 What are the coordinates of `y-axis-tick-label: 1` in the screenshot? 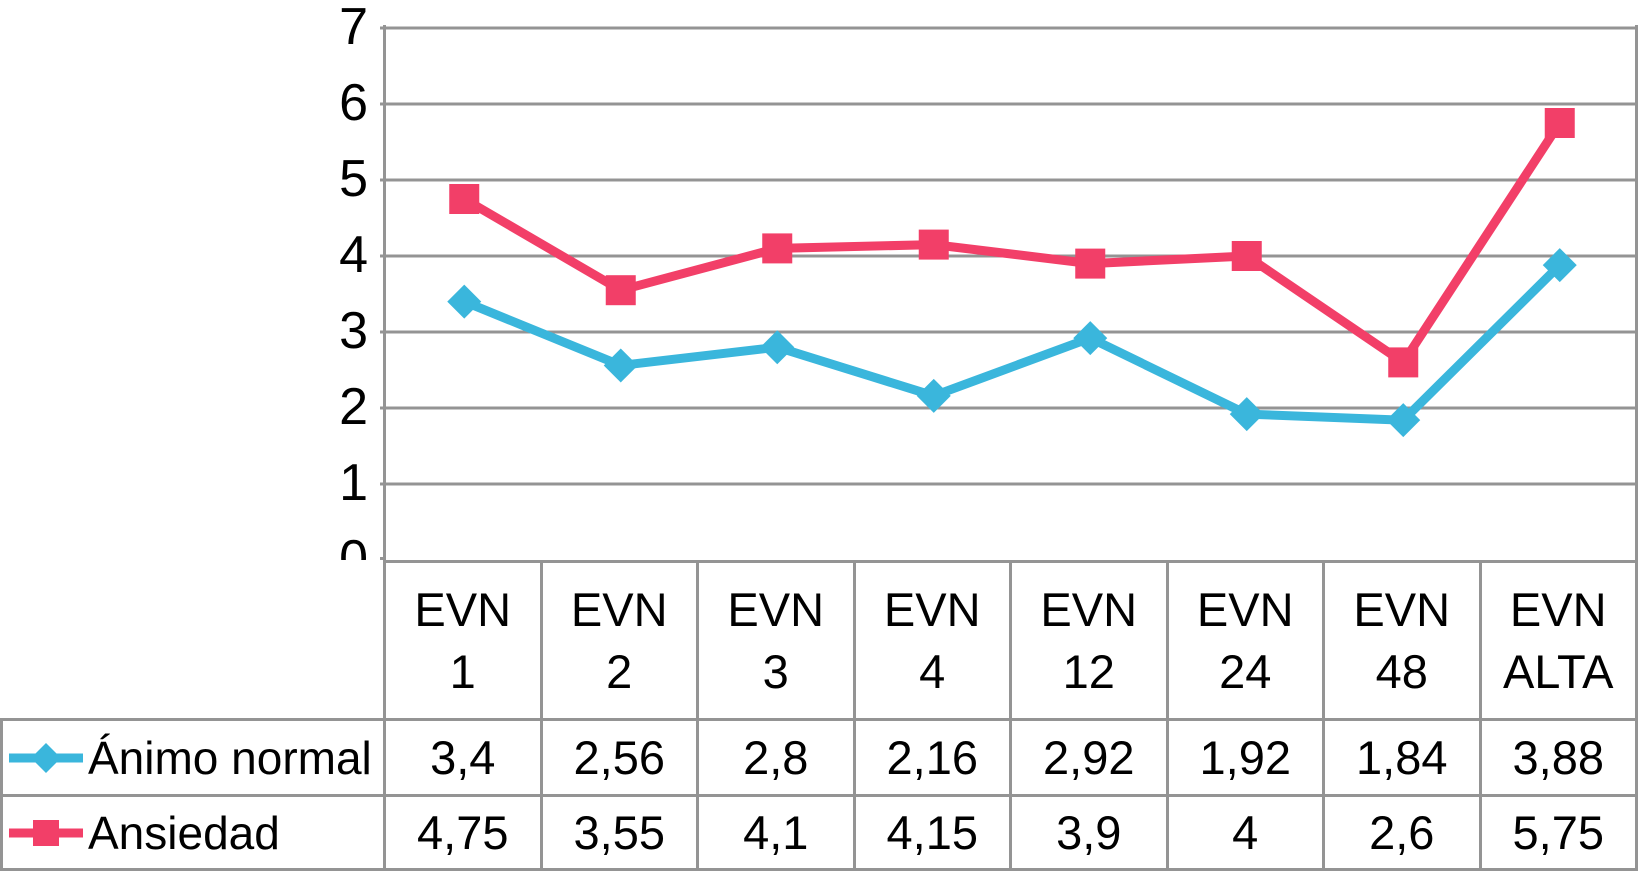 It's located at (353, 482).